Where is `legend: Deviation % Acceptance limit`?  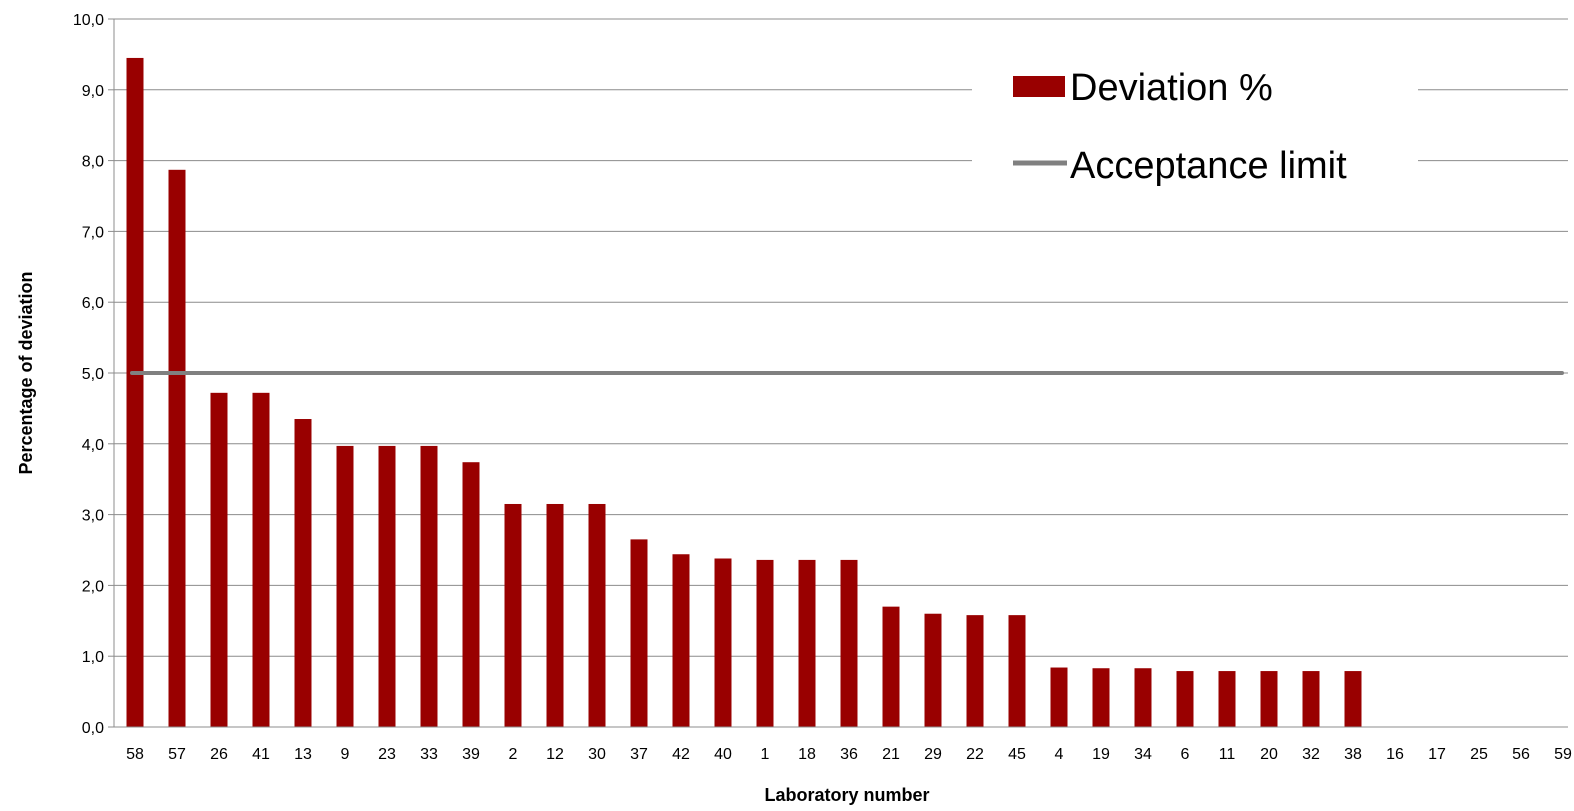 legend: Deviation % Acceptance limit is located at coordinates (1195, 124).